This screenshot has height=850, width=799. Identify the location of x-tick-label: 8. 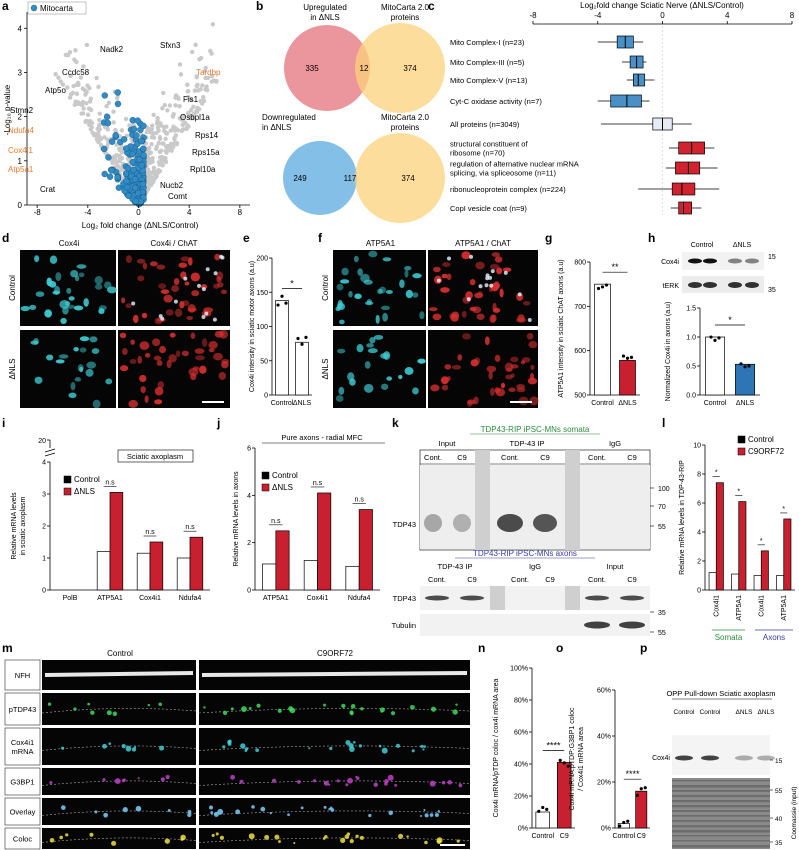
(792, 15).